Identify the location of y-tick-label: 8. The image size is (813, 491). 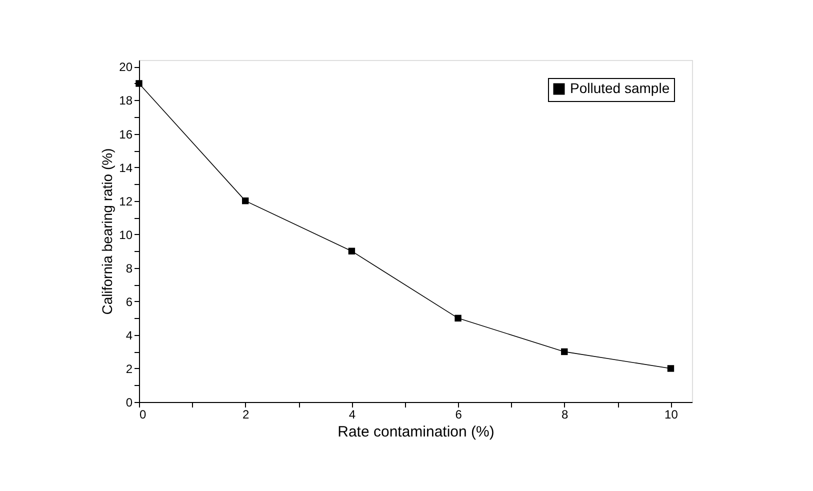
(129, 268).